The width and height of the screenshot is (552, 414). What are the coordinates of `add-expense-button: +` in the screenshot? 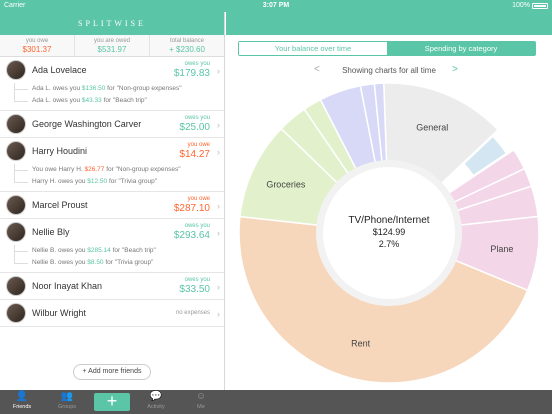 It's located at (112, 401).